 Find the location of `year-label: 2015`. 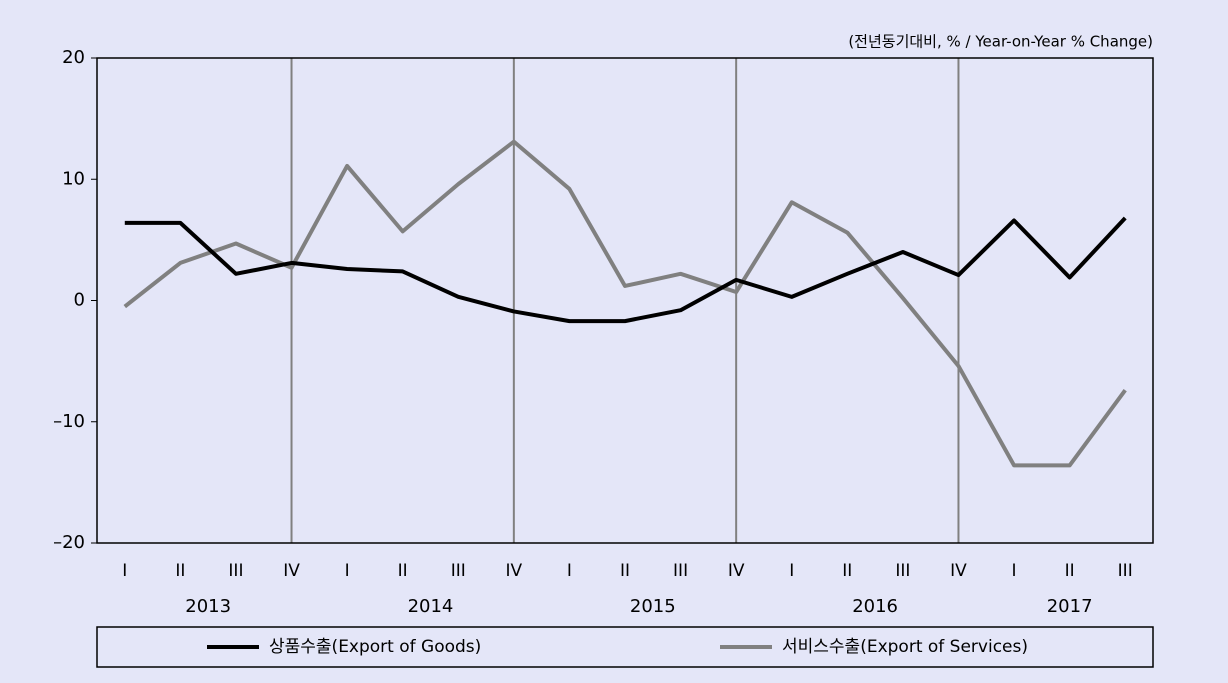

year-label: 2015 is located at coordinates (653, 606).